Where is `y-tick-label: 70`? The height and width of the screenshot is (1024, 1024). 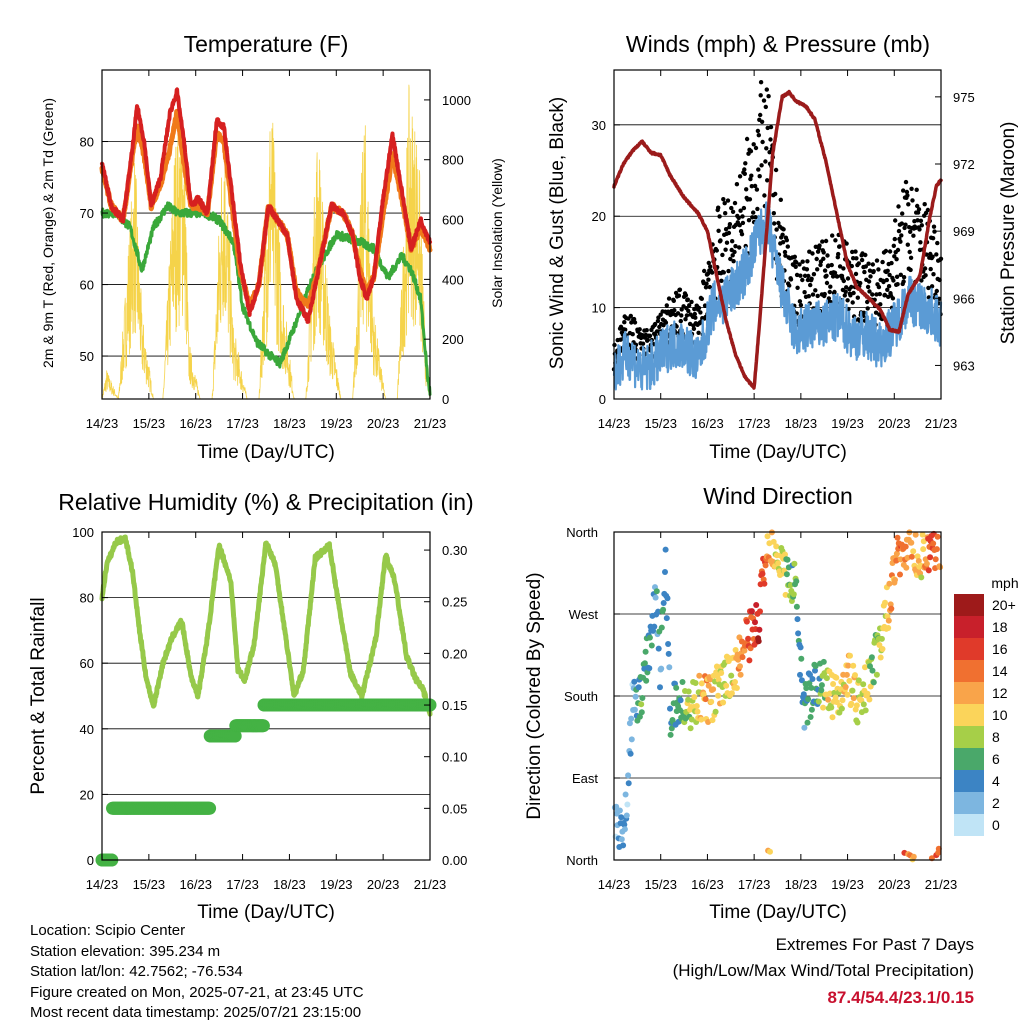 y-tick-label: 70 is located at coordinates (87, 213).